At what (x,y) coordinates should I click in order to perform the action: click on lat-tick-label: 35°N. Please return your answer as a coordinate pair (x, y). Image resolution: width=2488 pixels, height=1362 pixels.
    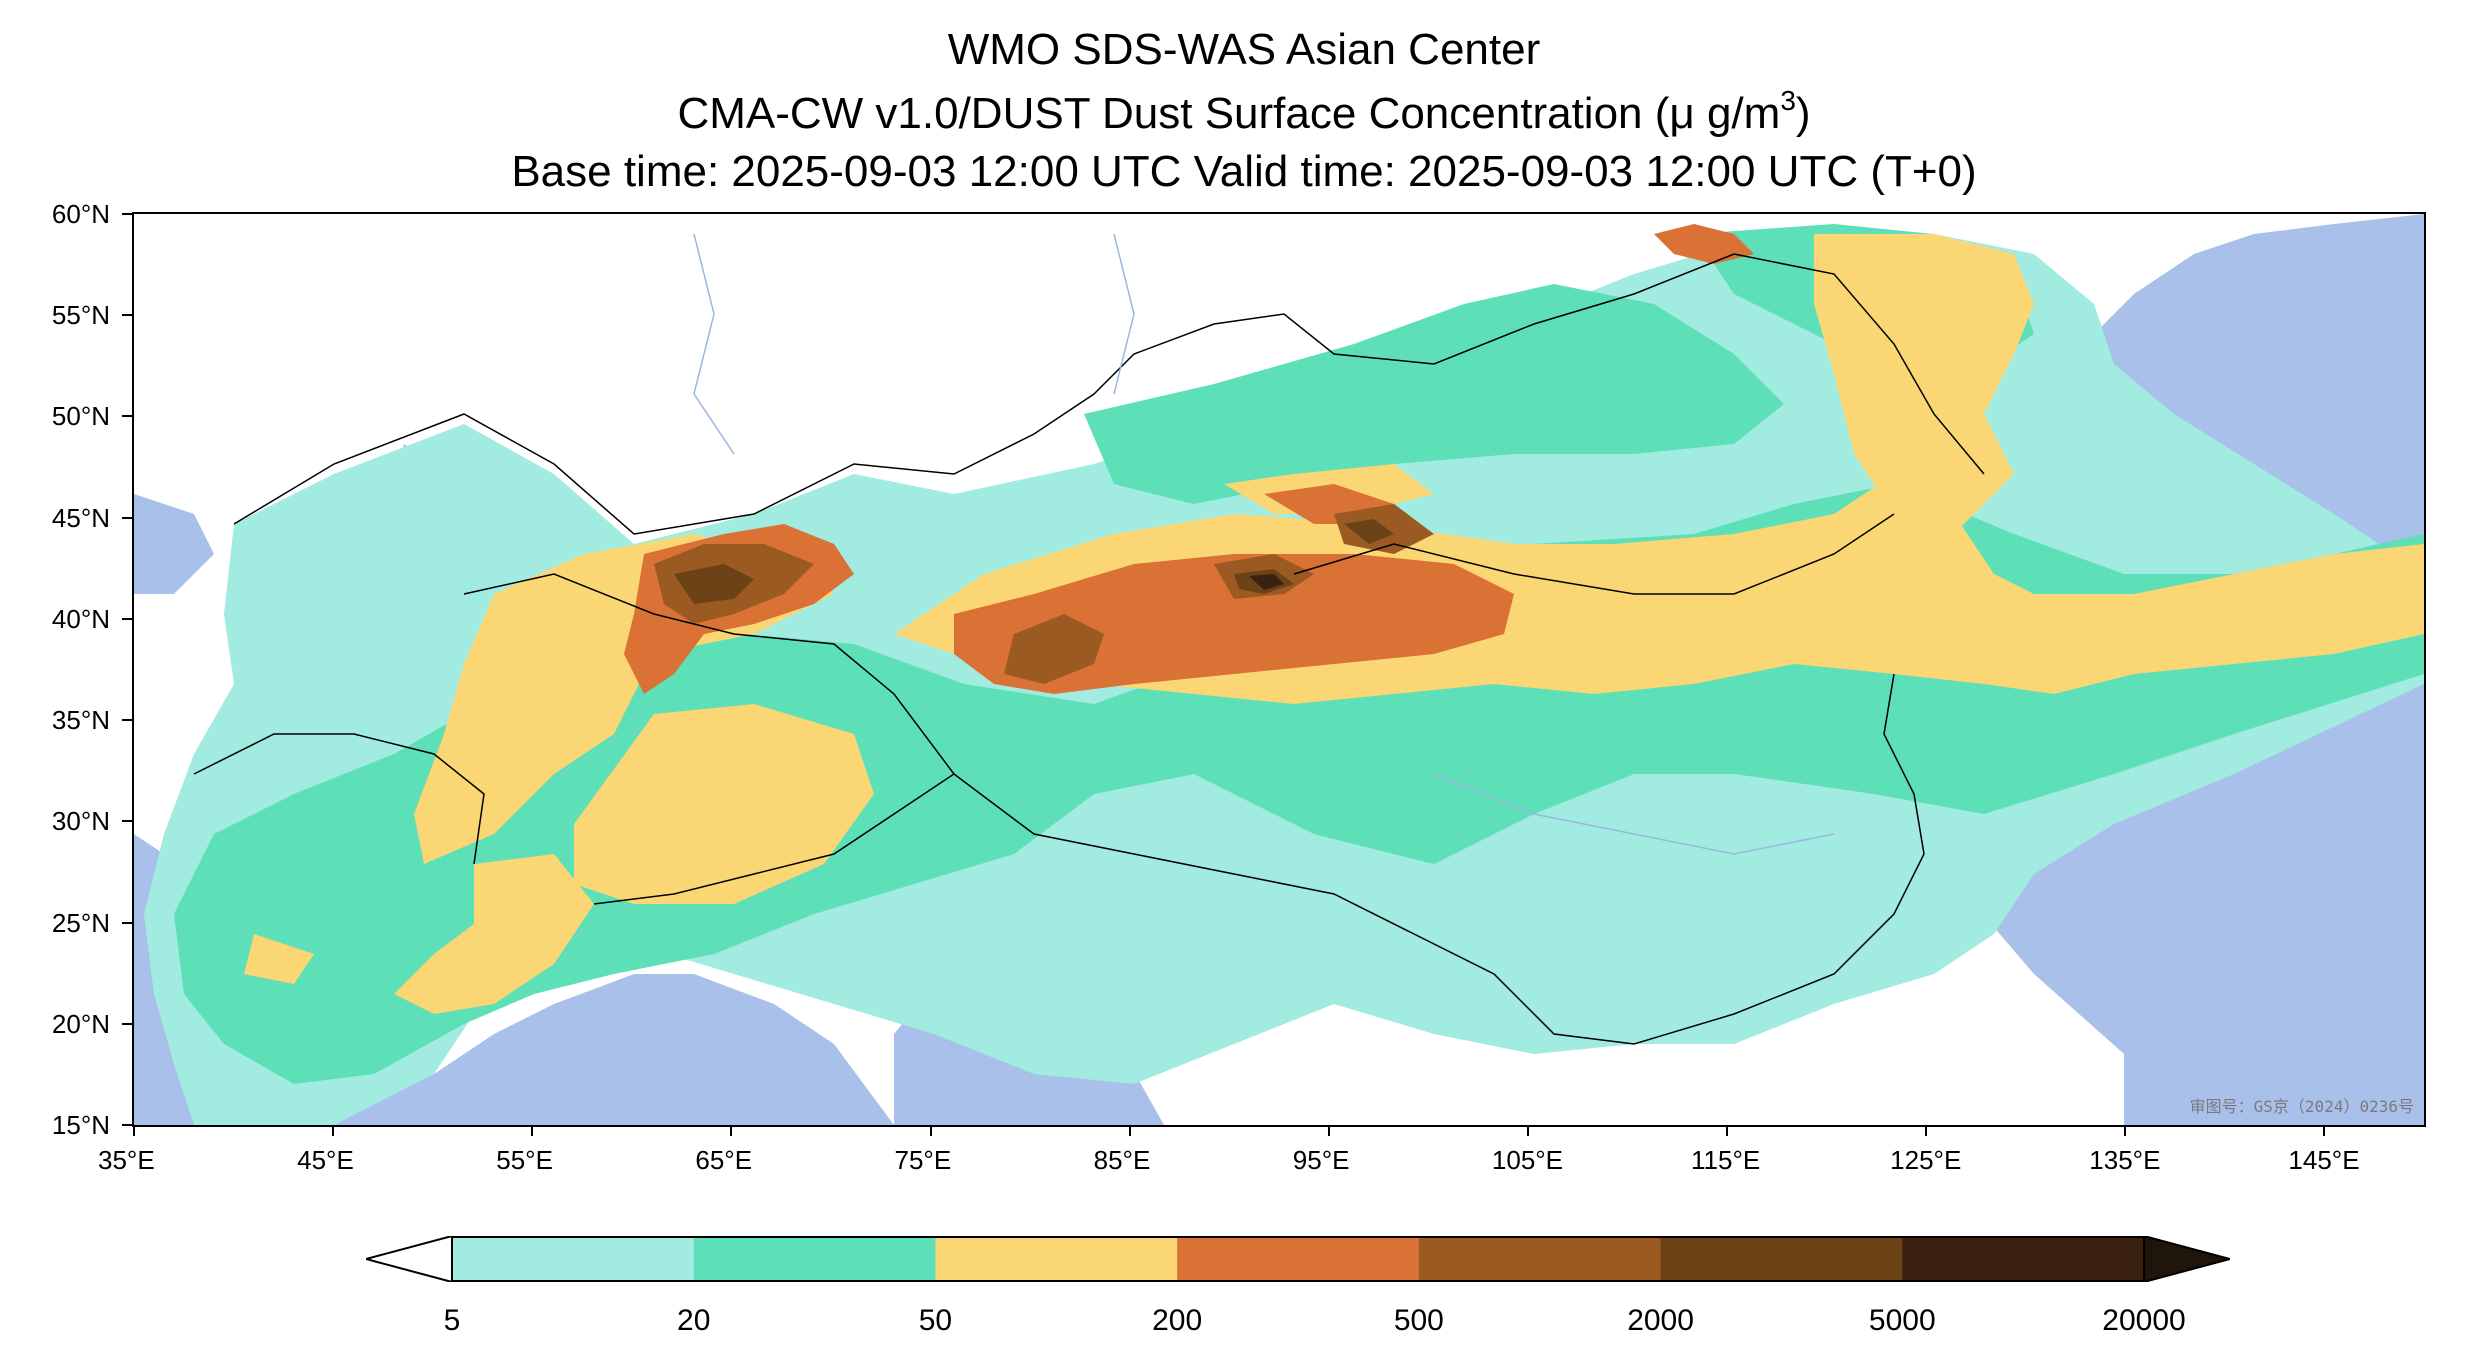
    Looking at the image, I should click on (80, 720).